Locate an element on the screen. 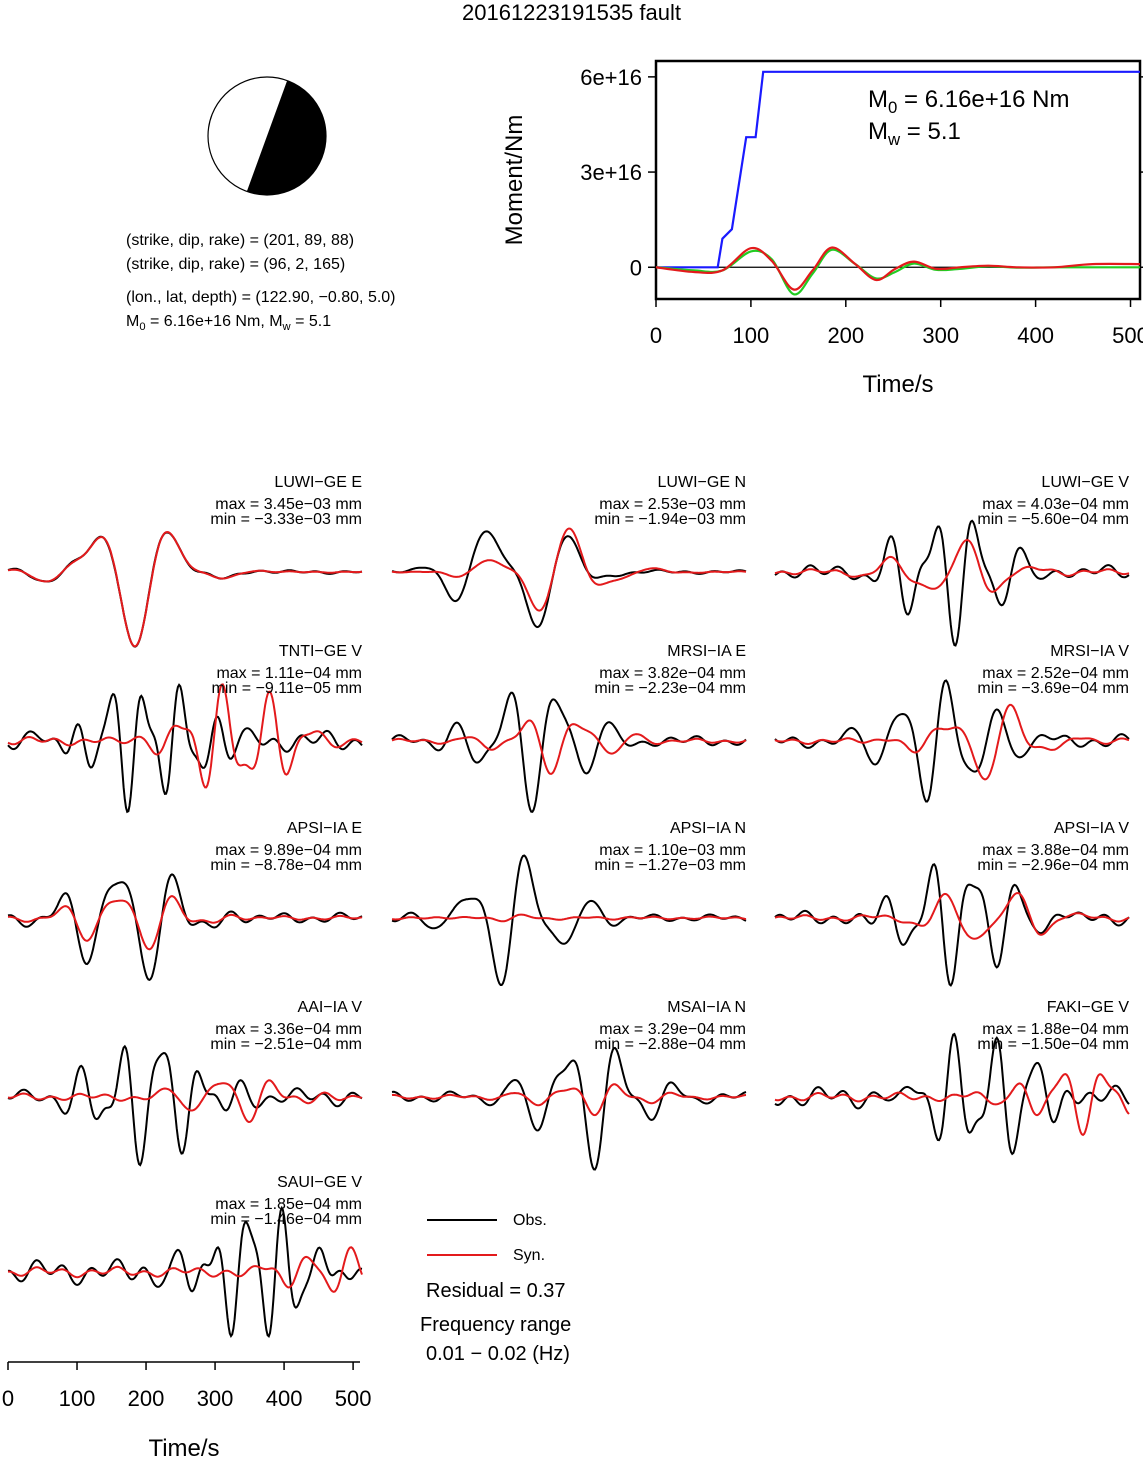 This screenshot has height=1458, width=1143. trace-station-label: TNTI−GE V is located at coordinates (320, 651).